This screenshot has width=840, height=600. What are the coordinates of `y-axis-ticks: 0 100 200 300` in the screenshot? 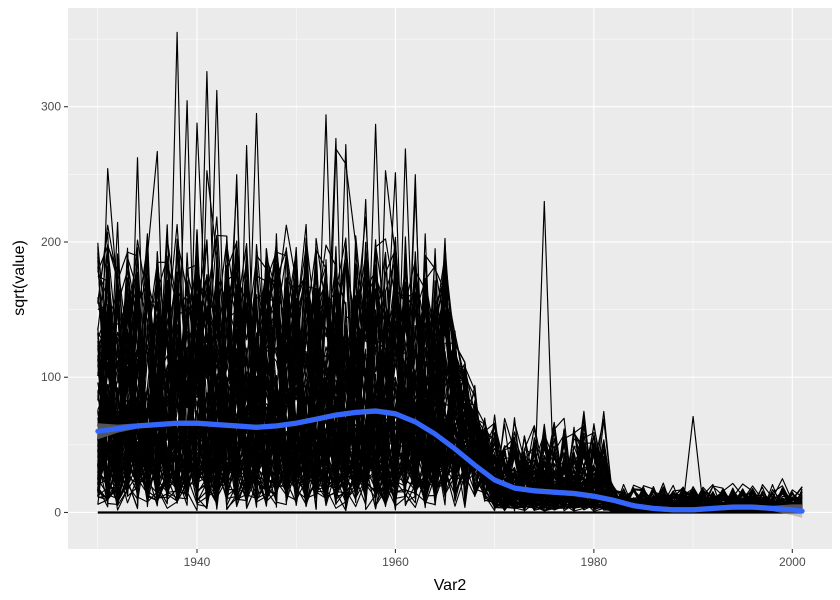 It's located at (54, 309).